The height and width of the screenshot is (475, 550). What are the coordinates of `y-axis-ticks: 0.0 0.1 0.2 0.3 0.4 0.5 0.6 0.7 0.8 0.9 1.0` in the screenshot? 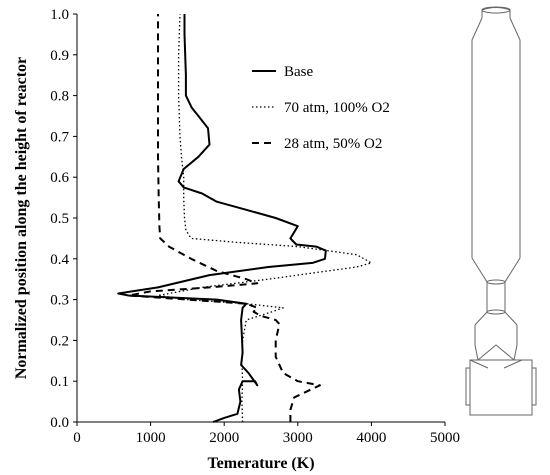 It's located at (63, 219).